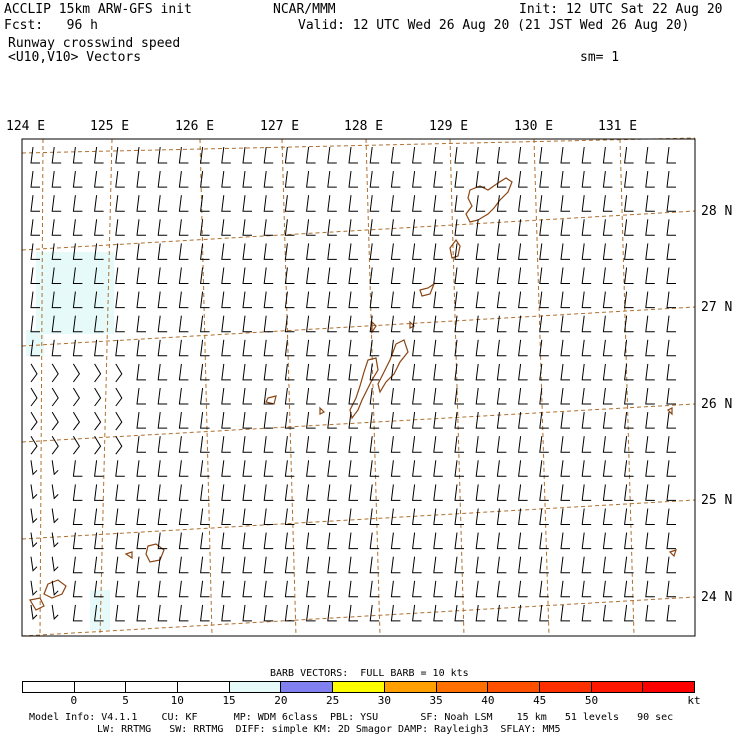 The width and height of the screenshot is (740, 740). I want to click on color-scale-cell, so click(100, 687).